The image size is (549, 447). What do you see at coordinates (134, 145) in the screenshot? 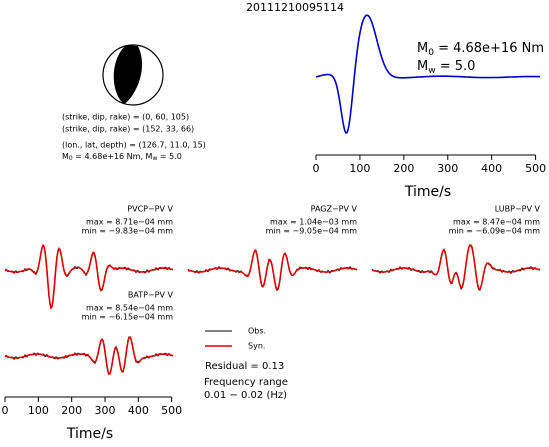
I see `location: (lon., lat, depth) = (126.7, 11.0, 15)` at bounding box center [134, 145].